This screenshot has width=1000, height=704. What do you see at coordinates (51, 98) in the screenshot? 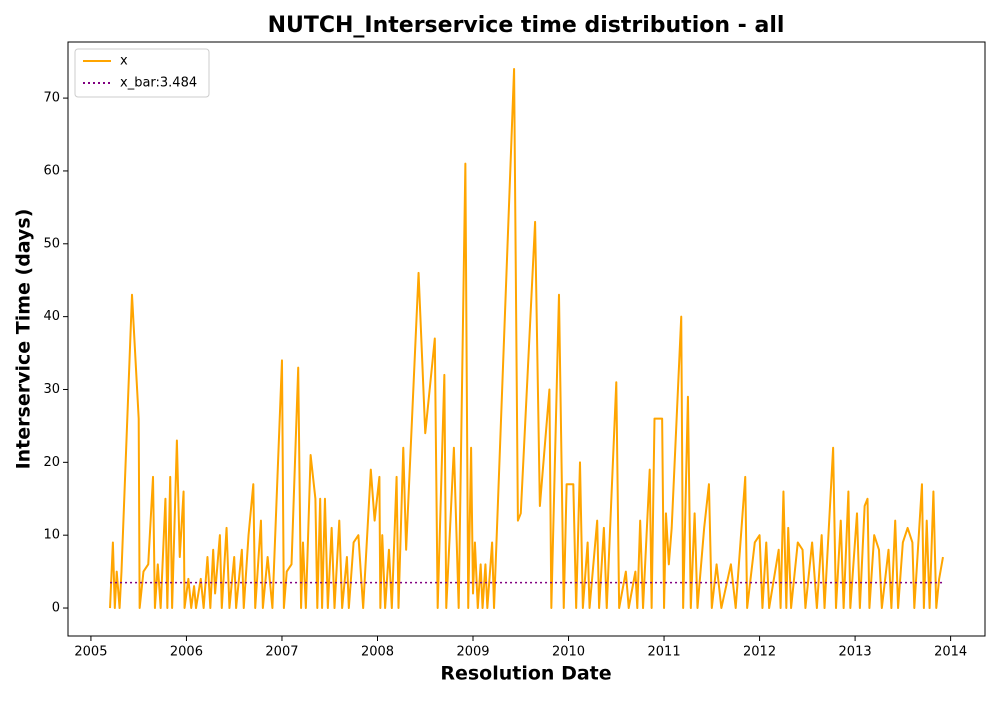
I see `y-tick-label: 70` at bounding box center [51, 98].